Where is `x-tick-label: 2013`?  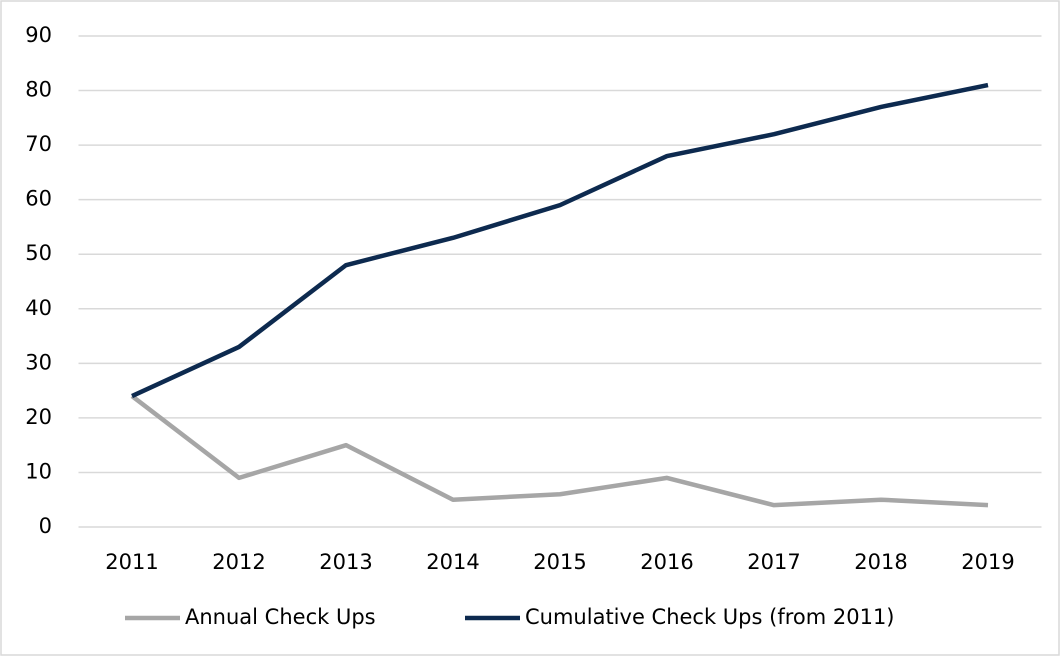 x-tick-label: 2013 is located at coordinates (345, 562).